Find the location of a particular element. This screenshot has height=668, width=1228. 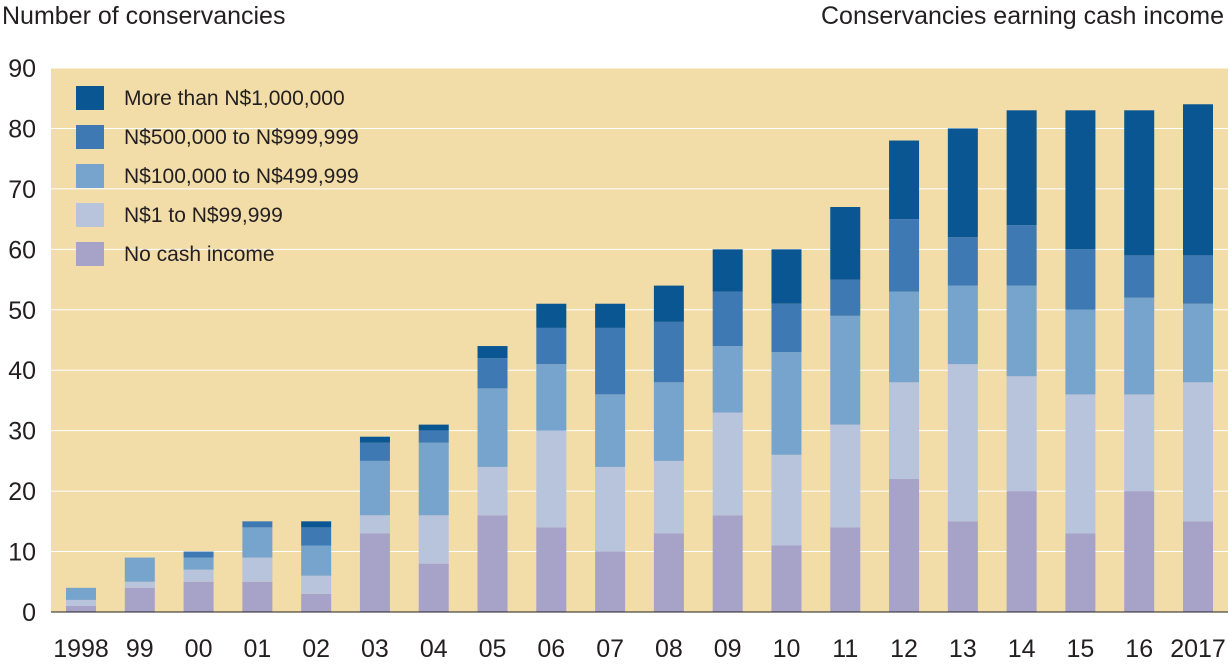

chart-title: Conservancies earning cash income is located at coordinates (1022, 16).